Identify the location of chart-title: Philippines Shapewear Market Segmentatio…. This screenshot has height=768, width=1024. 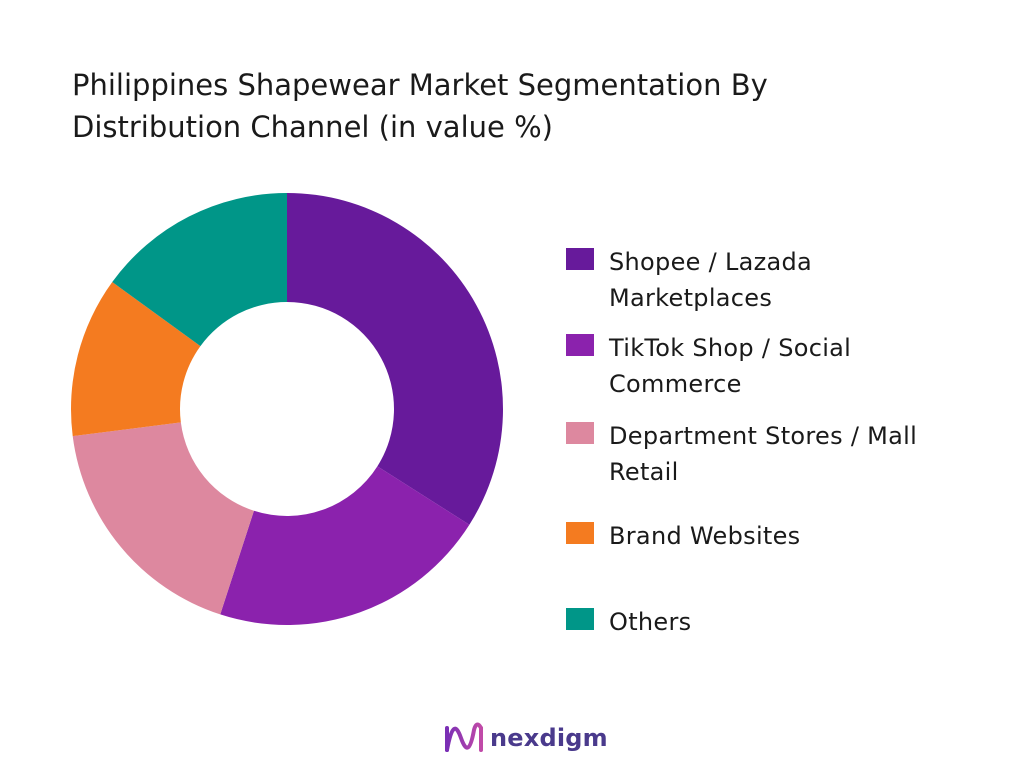
(502, 106).